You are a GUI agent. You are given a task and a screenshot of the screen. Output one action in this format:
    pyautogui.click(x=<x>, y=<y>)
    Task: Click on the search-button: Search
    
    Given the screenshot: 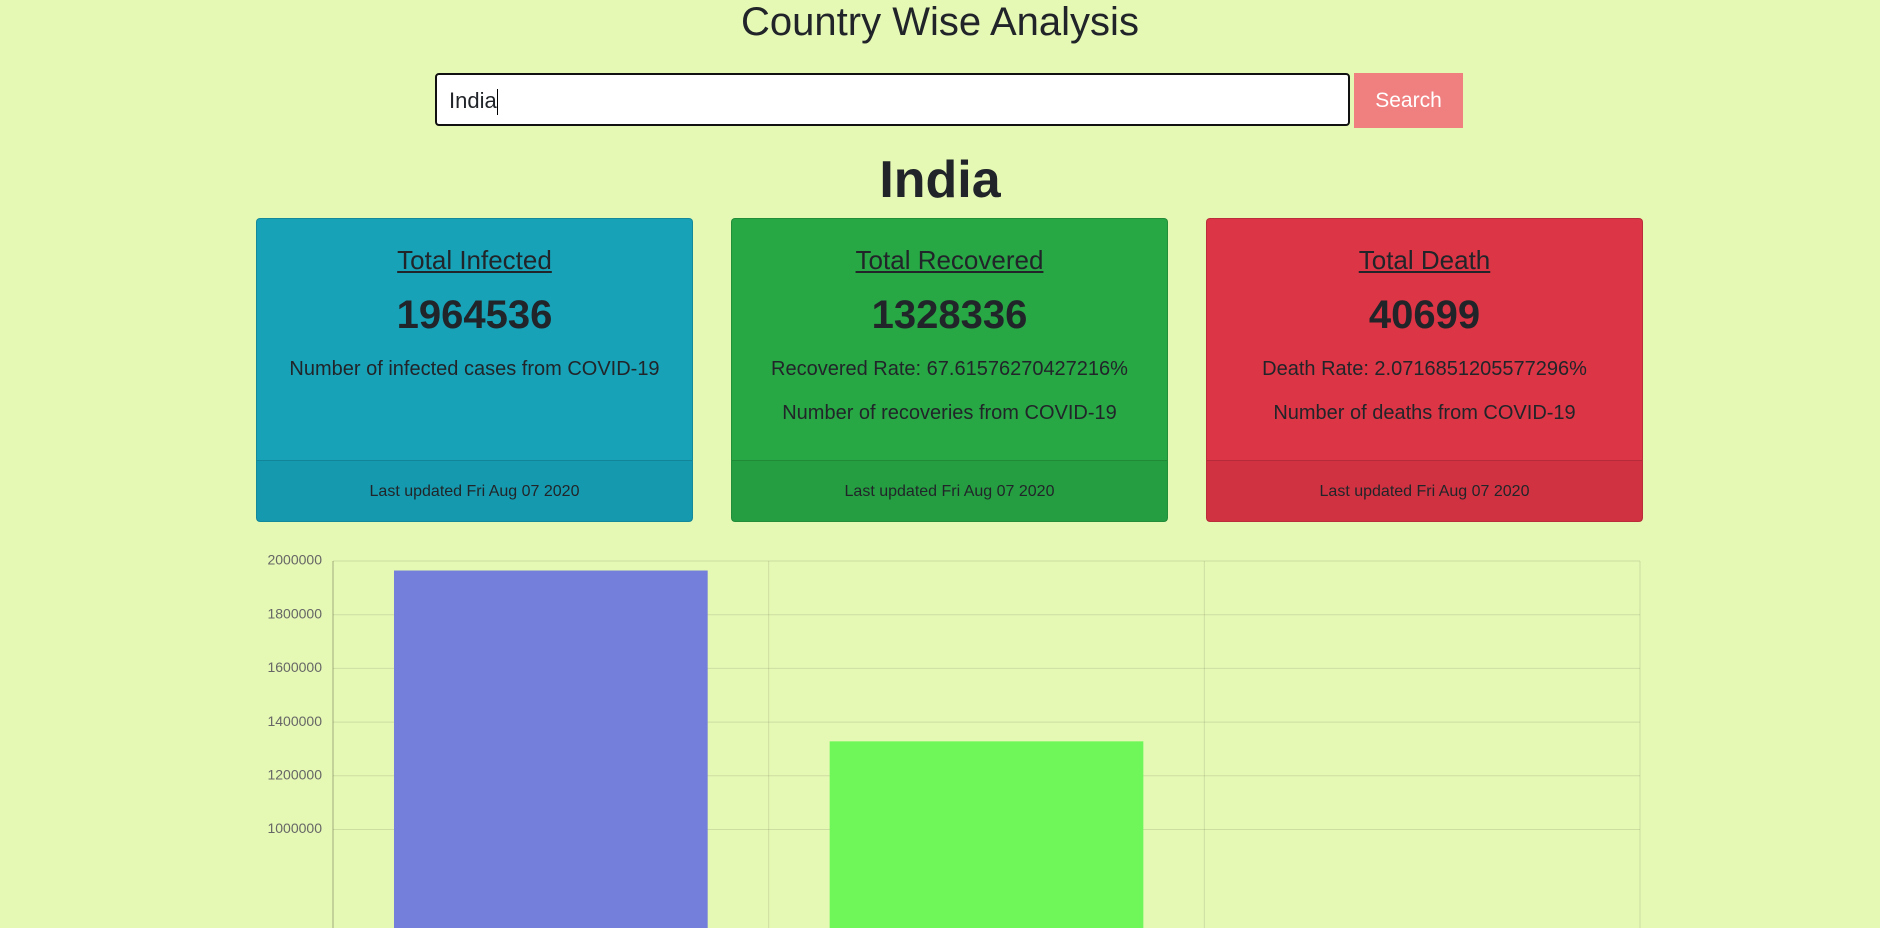 What is the action you would take?
    pyautogui.click(x=1408, y=100)
    